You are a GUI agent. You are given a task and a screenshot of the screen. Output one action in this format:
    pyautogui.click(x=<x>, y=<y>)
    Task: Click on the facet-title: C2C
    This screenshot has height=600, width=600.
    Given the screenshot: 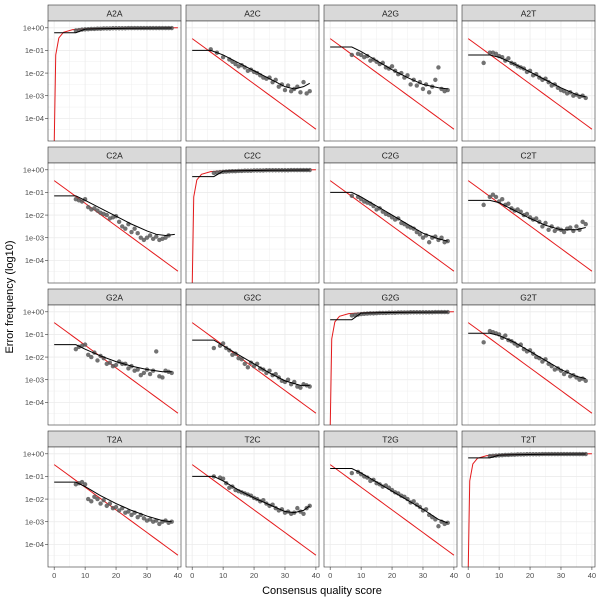 What is the action you would take?
    pyautogui.click(x=252, y=156)
    